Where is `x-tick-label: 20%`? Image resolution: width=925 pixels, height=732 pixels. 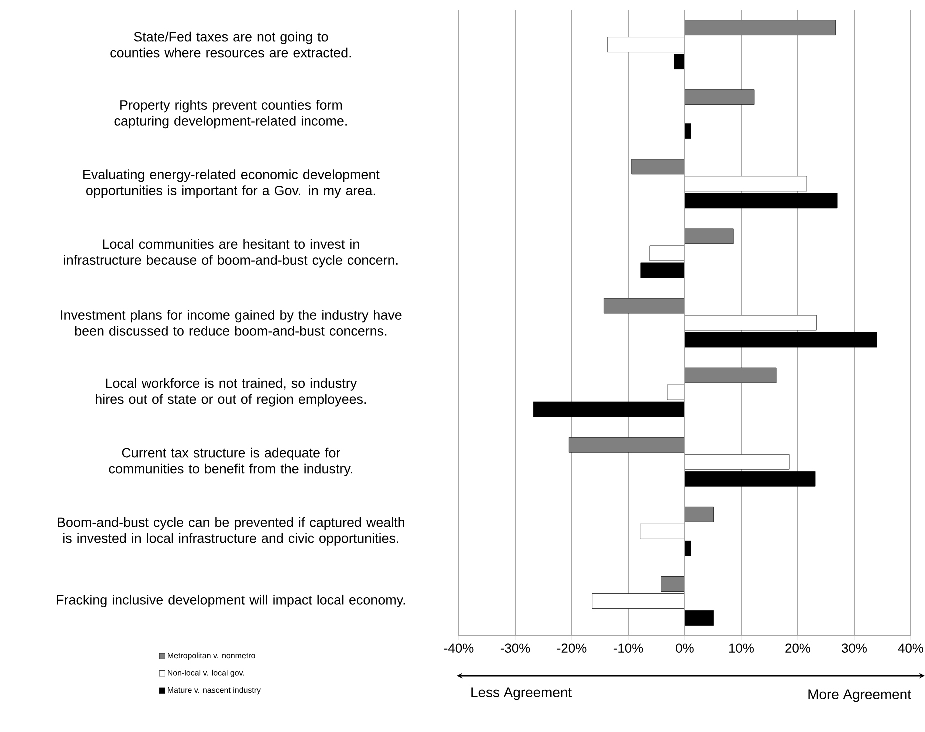
x-tick-label: 20% is located at coordinates (798, 648).